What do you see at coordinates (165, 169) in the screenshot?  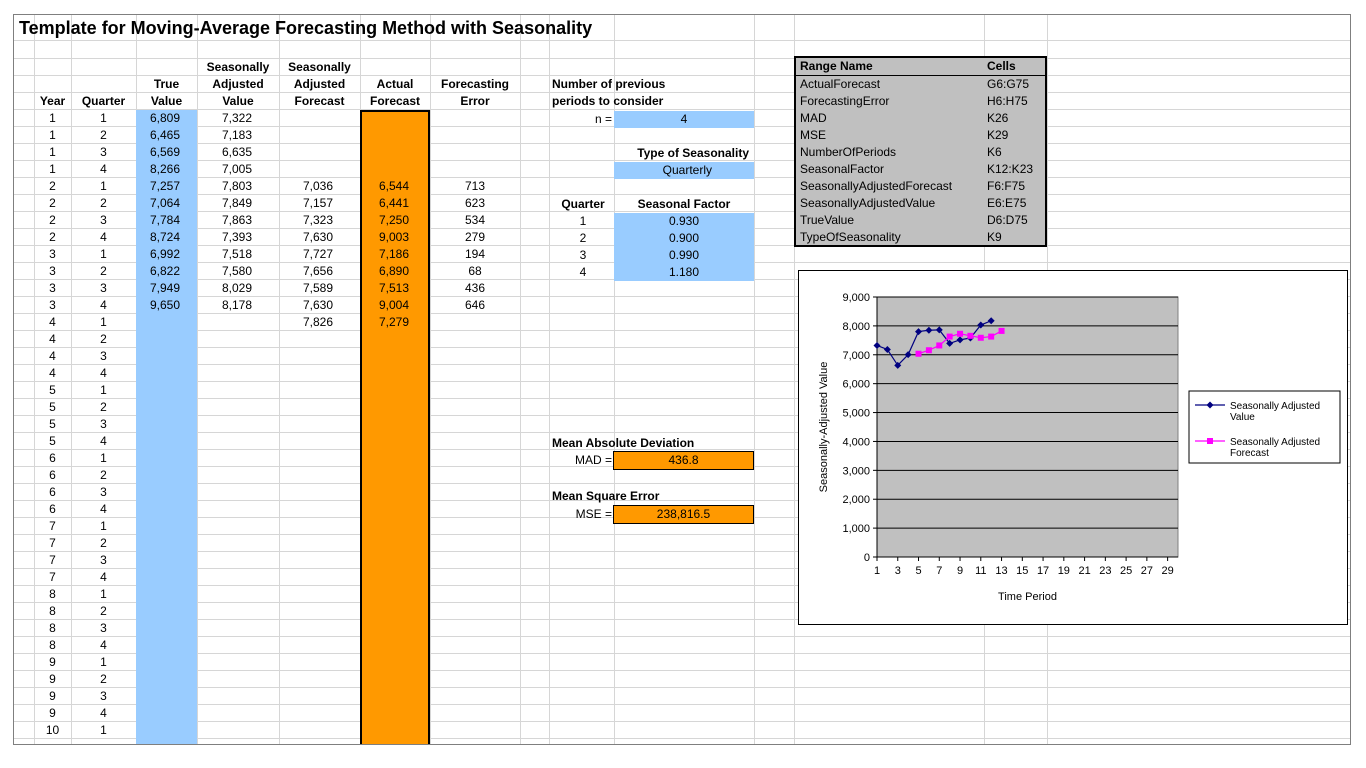 I see `true-value-cell: 8,266` at bounding box center [165, 169].